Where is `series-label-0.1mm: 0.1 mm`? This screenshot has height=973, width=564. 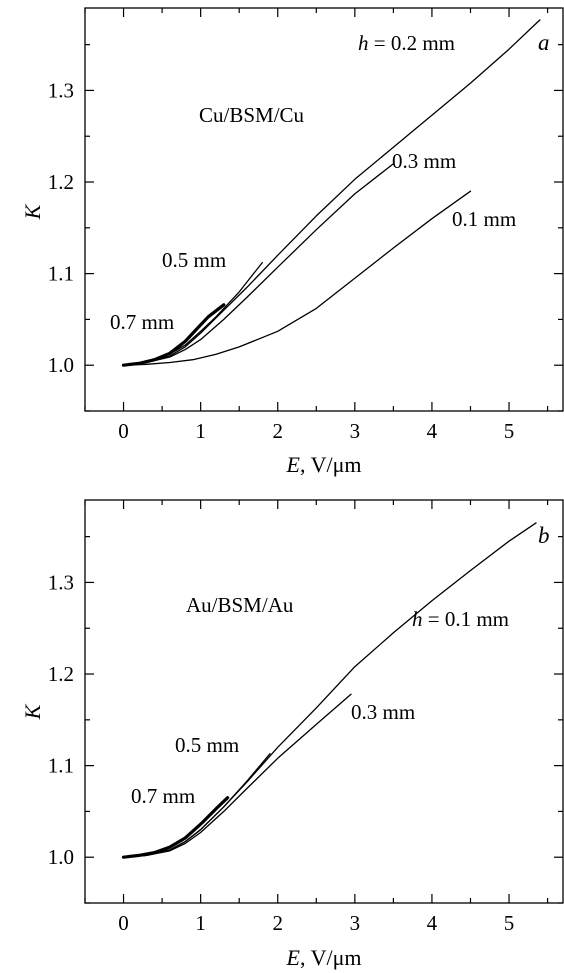
series-label-0.1mm: 0.1 mm is located at coordinates (484, 219).